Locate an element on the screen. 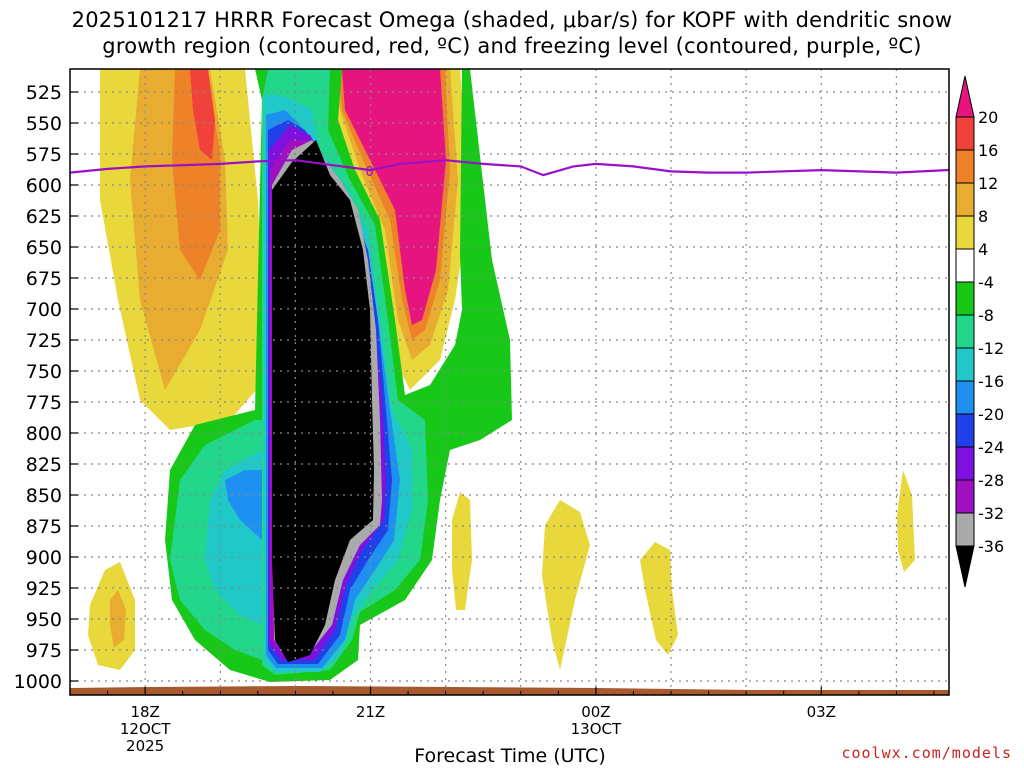 This screenshot has width=1024, height=768. colorbar-label: -4 is located at coordinates (986, 282).